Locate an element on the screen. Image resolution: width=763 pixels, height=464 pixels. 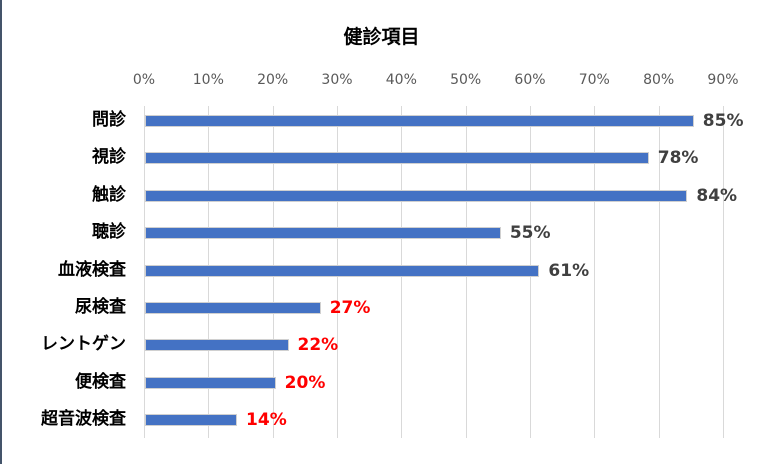
x-tick-label: 90% is located at coordinates (723, 80).